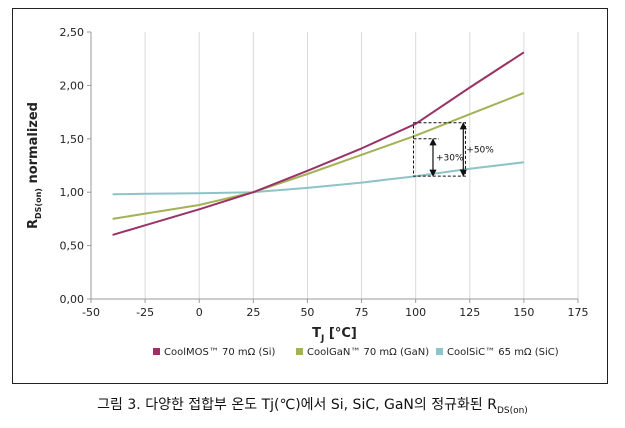  Describe the element at coordinates (91, 312) in the screenshot. I see `x-tick-label: -50` at that location.